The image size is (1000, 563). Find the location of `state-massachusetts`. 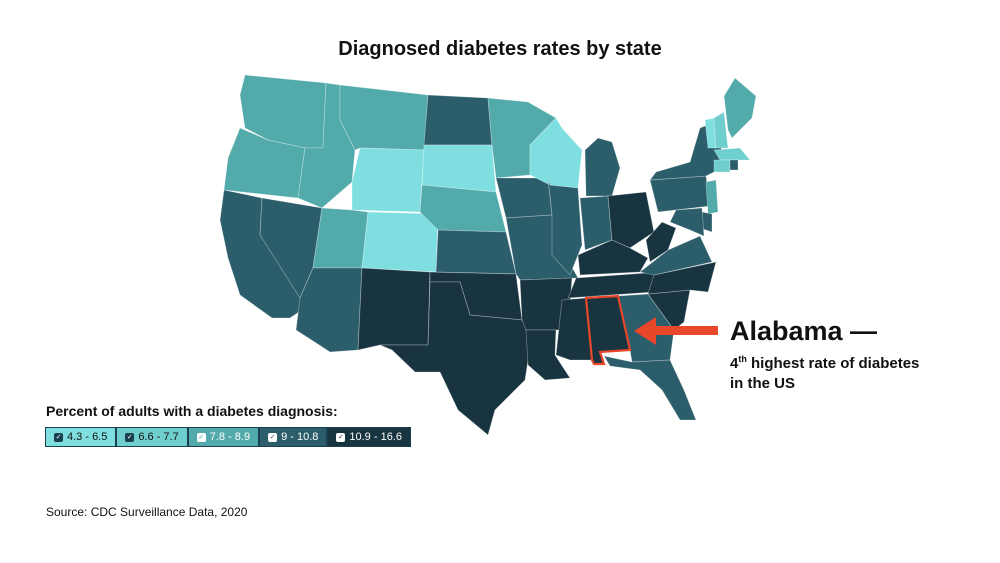

state-massachusetts is located at coordinates (732, 154).